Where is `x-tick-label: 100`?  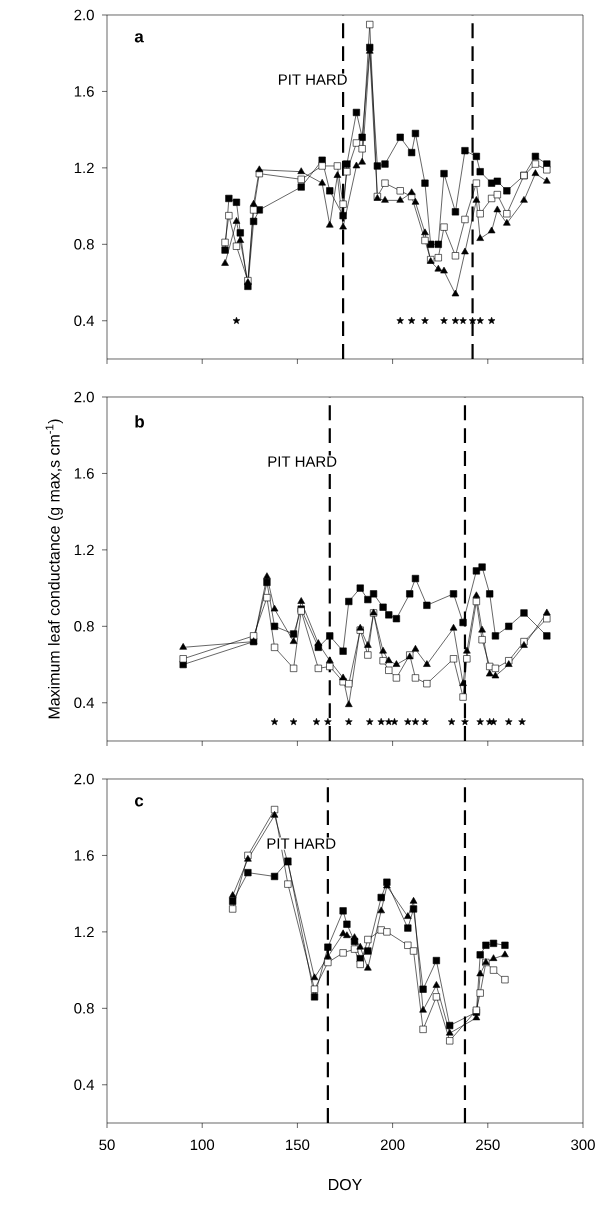 x-tick-label: 100 is located at coordinates (202, 1145).